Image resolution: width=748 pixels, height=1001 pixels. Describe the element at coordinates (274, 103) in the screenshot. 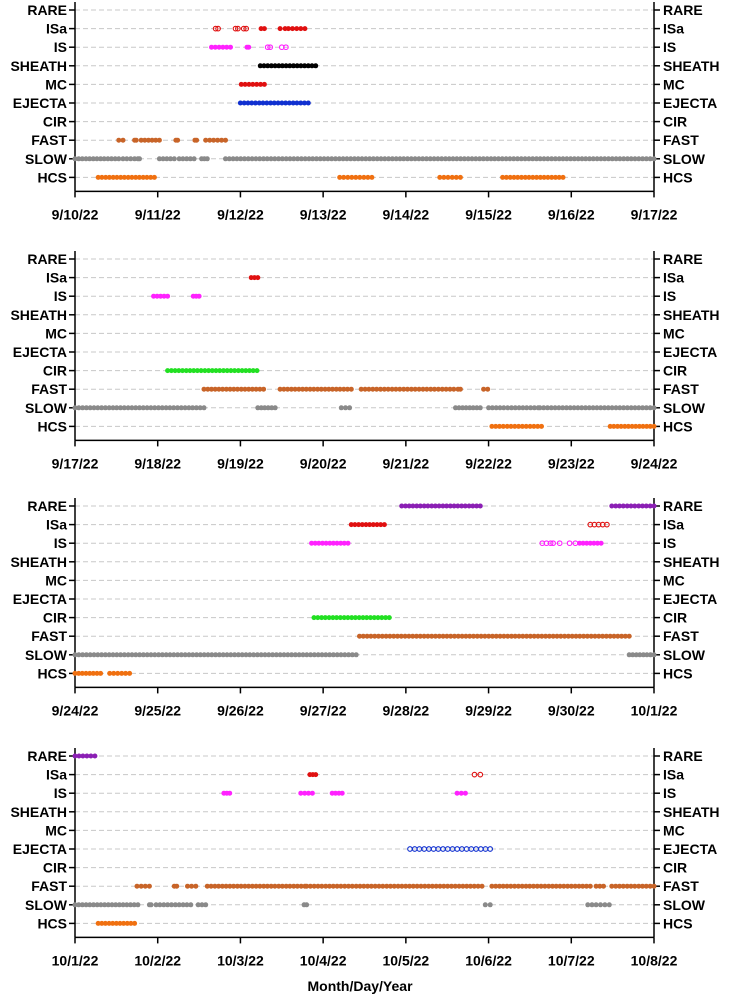

I see `series-ejecta` at that location.